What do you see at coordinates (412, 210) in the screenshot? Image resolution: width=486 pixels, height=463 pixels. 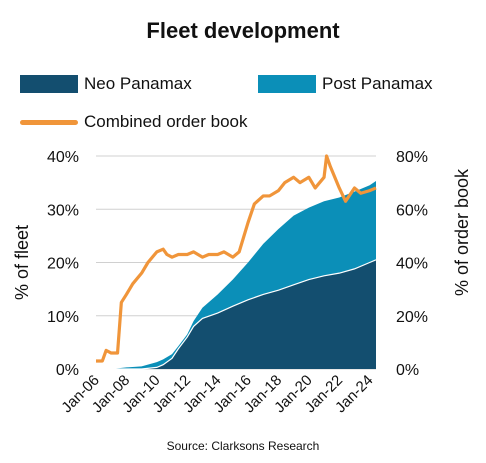 I see `y2-tick-label: 60%` at bounding box center [412, 210].